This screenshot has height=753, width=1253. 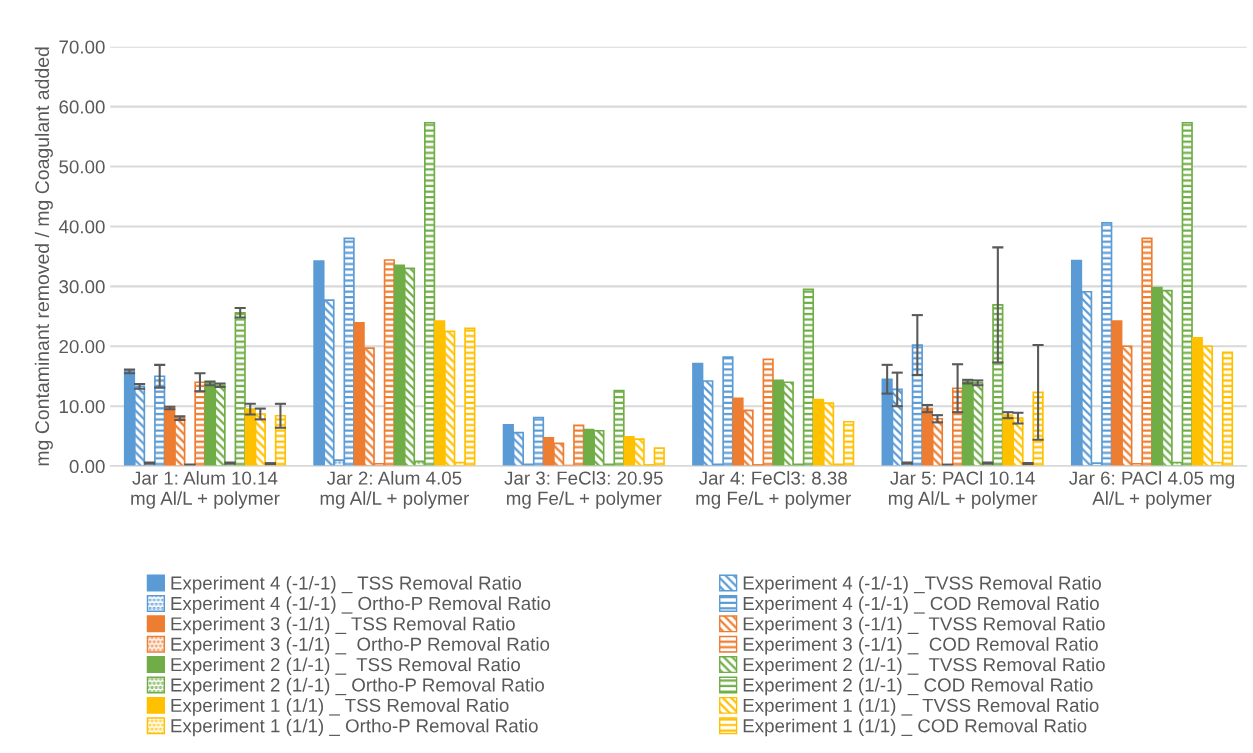 What do you see at coordinates (205, 489) in the screenshot?
I see `x-tick-label: Jar 1: Alum 10.14 mg Al/L + polymer` at bounding box center [205, 489].